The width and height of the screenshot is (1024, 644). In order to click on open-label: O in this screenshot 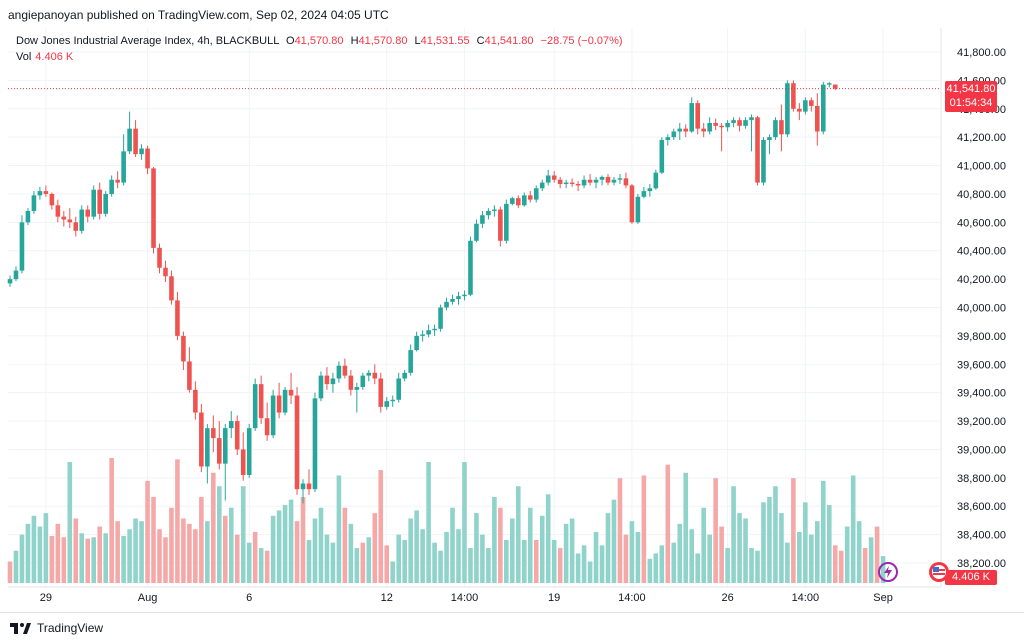, I will do `click(290, 41)`.